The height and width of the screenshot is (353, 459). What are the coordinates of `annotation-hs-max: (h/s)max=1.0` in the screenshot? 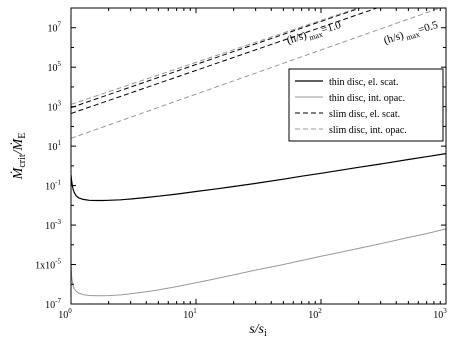 It's located at (314, 34).